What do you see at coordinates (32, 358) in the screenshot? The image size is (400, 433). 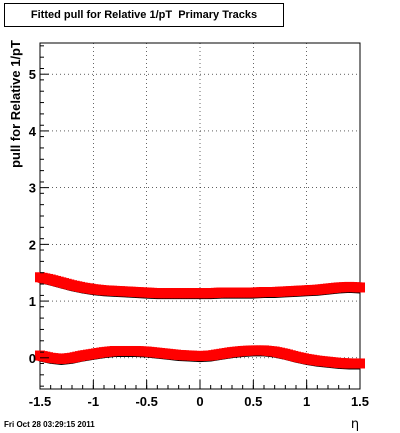 I see `y-tick-label: 0` at bounding box center [32, 358].